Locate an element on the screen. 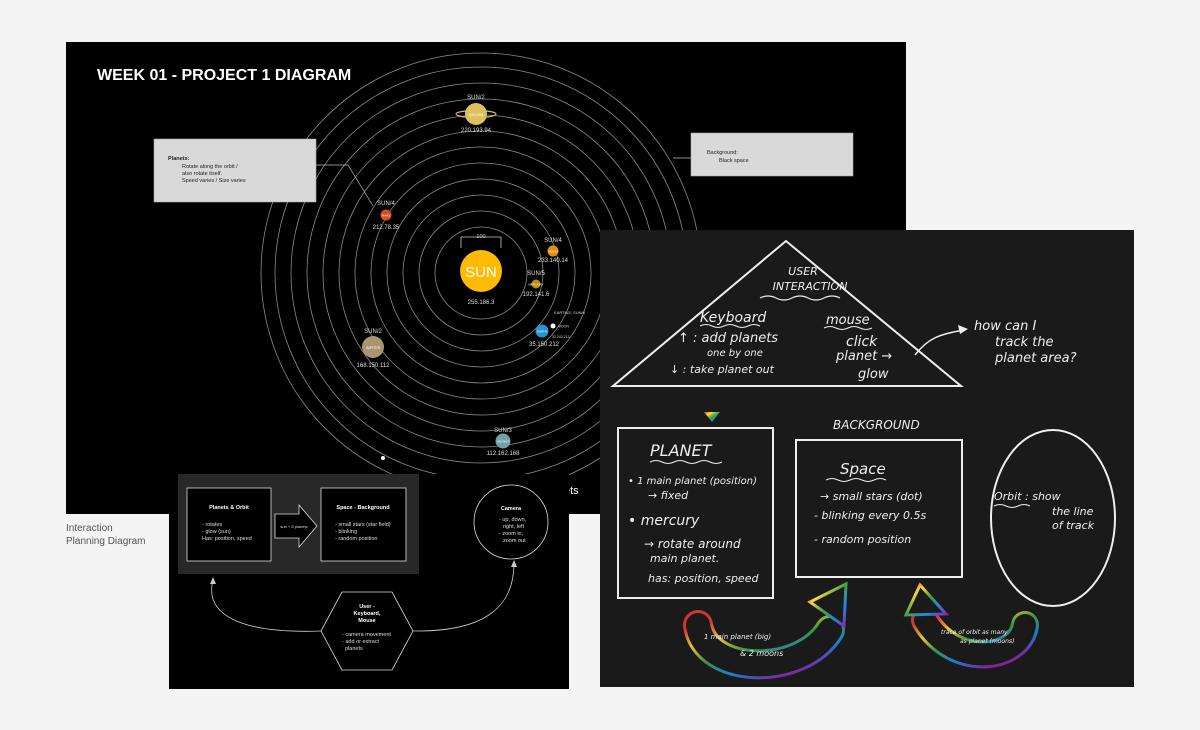  planet-earth: EARTH 35.150.212 is located at coordinates (544, 336).